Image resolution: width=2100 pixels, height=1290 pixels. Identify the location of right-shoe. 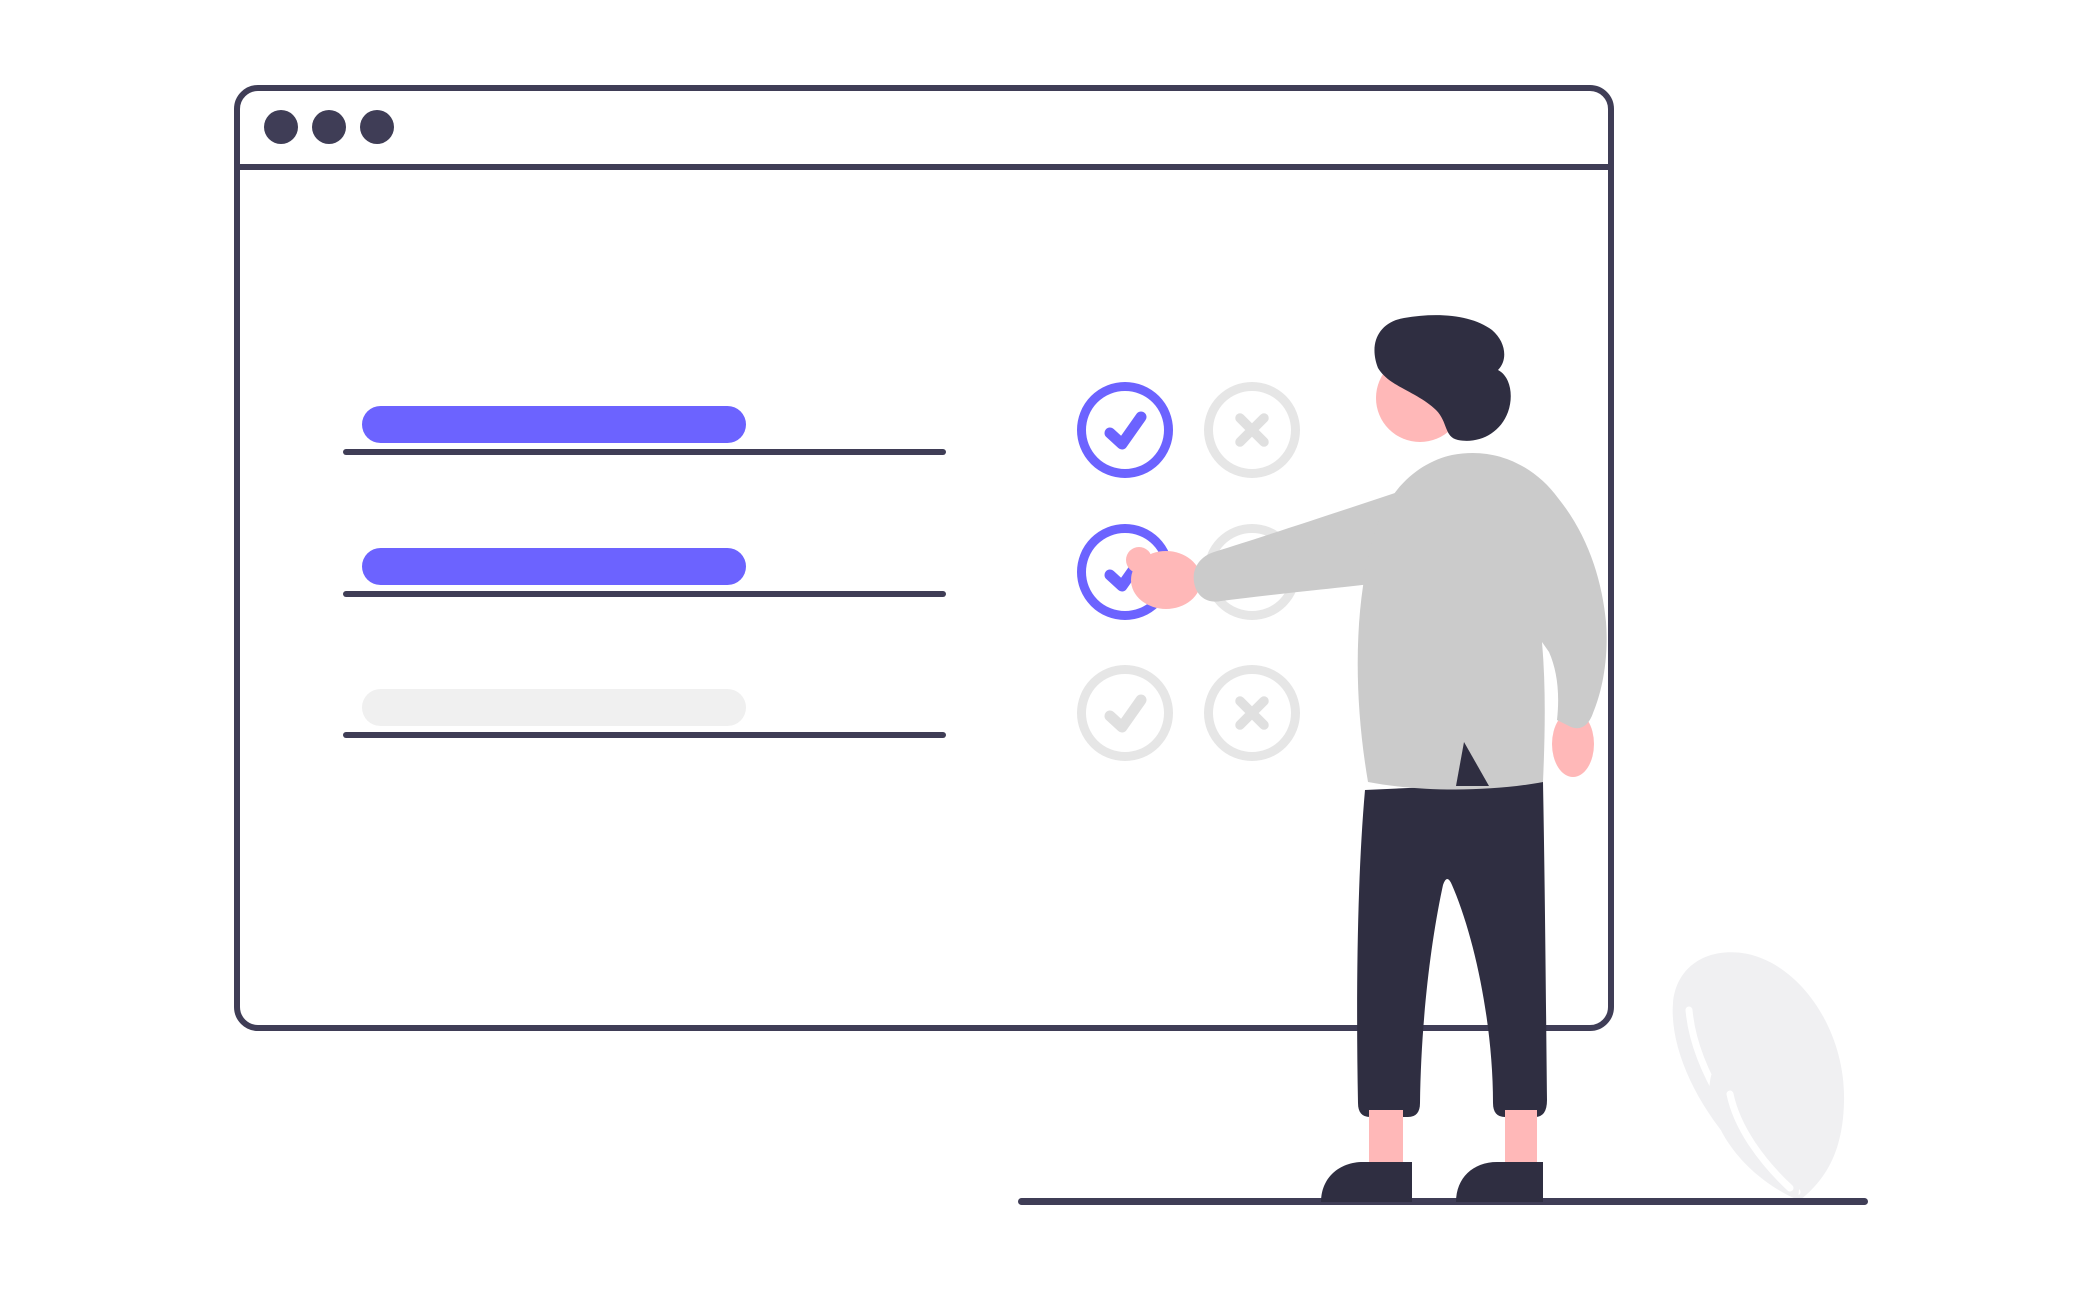
(1499, 1182).